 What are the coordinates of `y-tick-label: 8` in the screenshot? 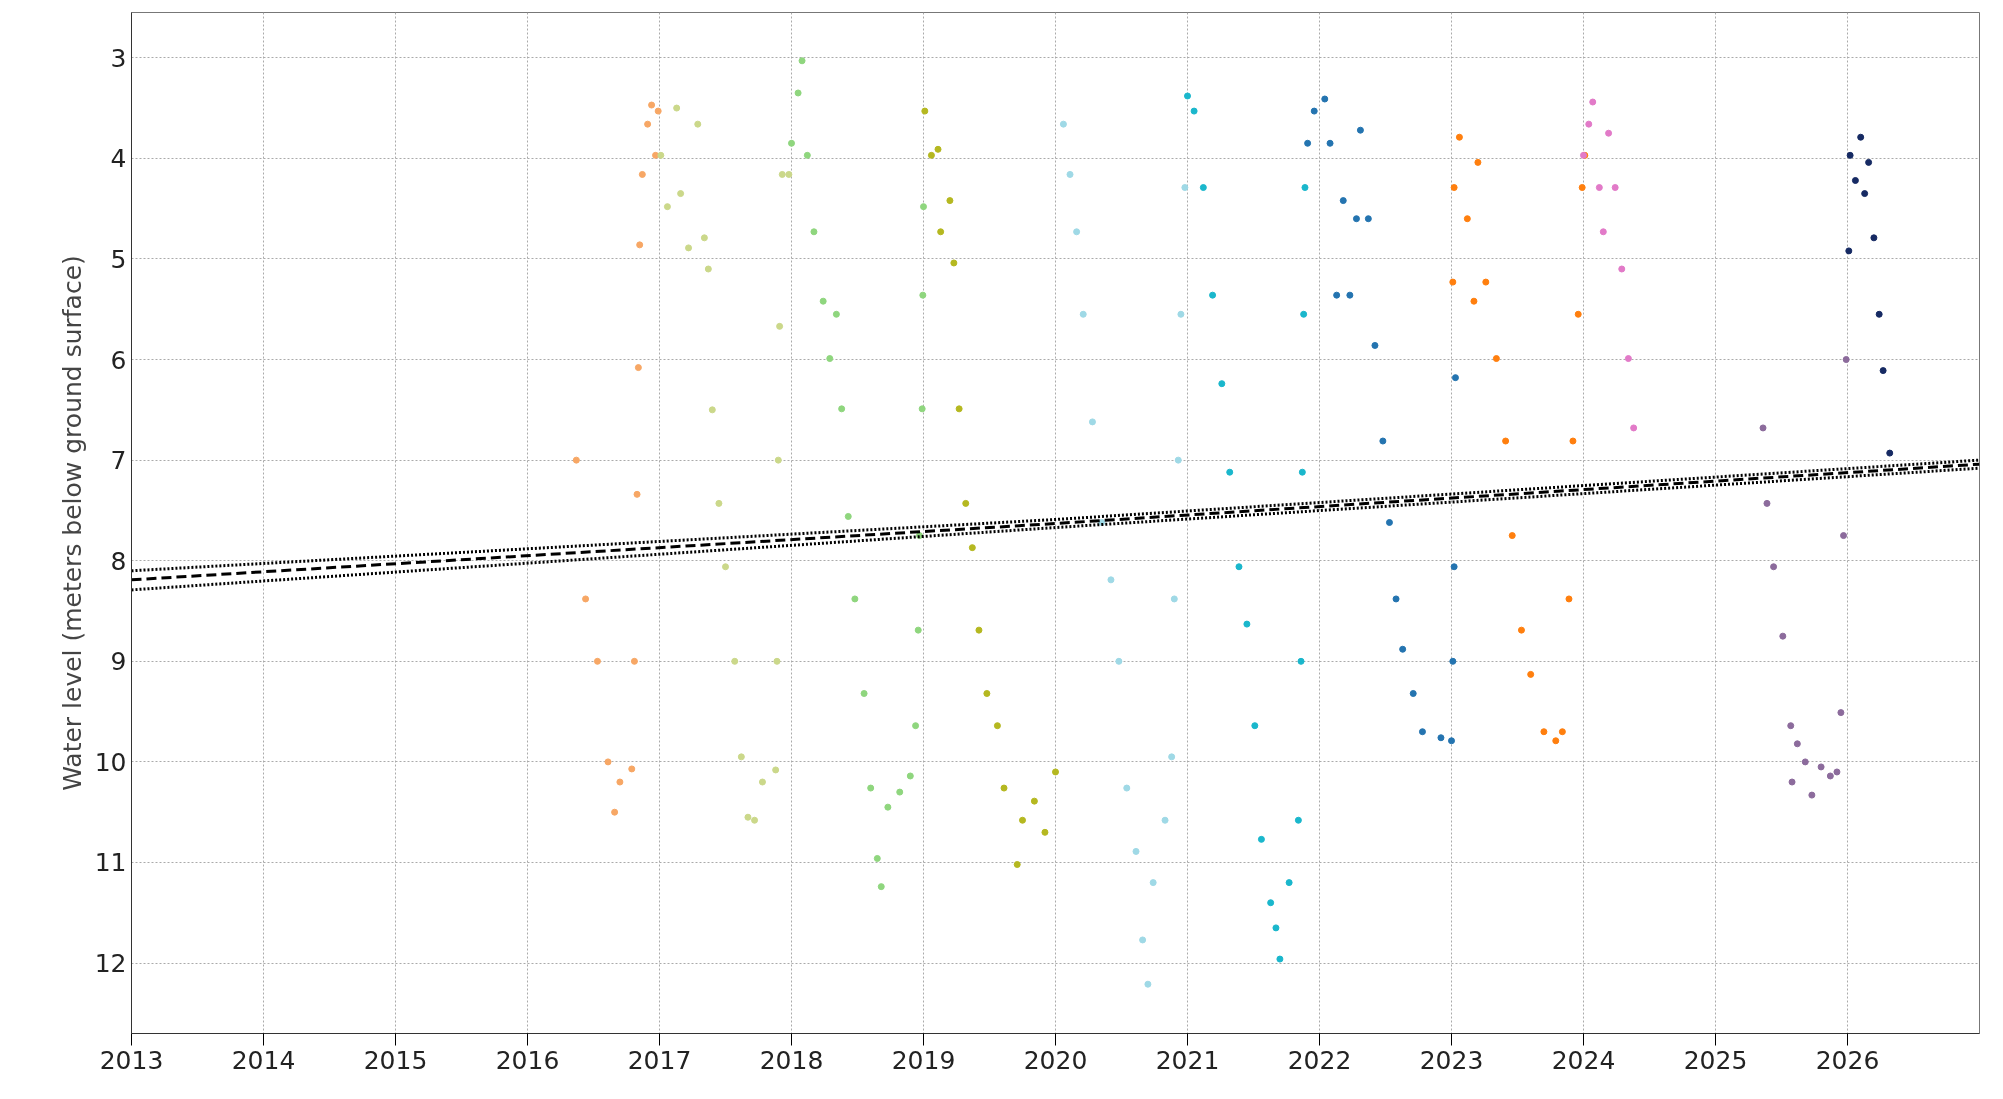 It's located at (118, 561).